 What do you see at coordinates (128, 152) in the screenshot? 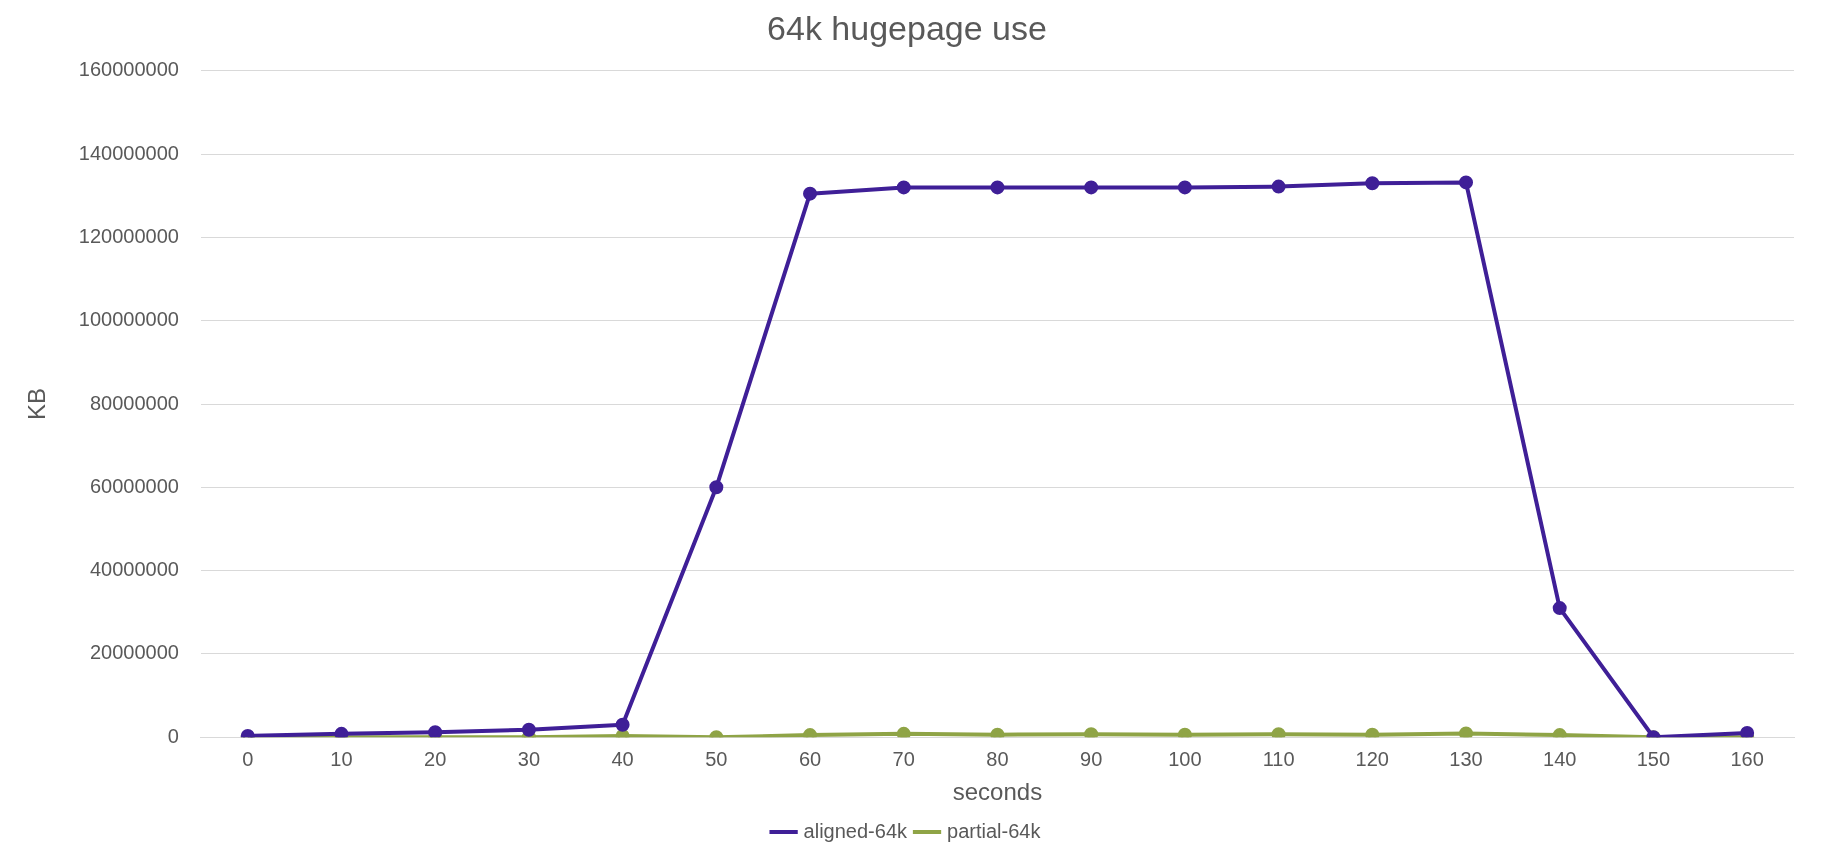
I see `y-tick-label: 140000000` at bounding box center [128, 152].